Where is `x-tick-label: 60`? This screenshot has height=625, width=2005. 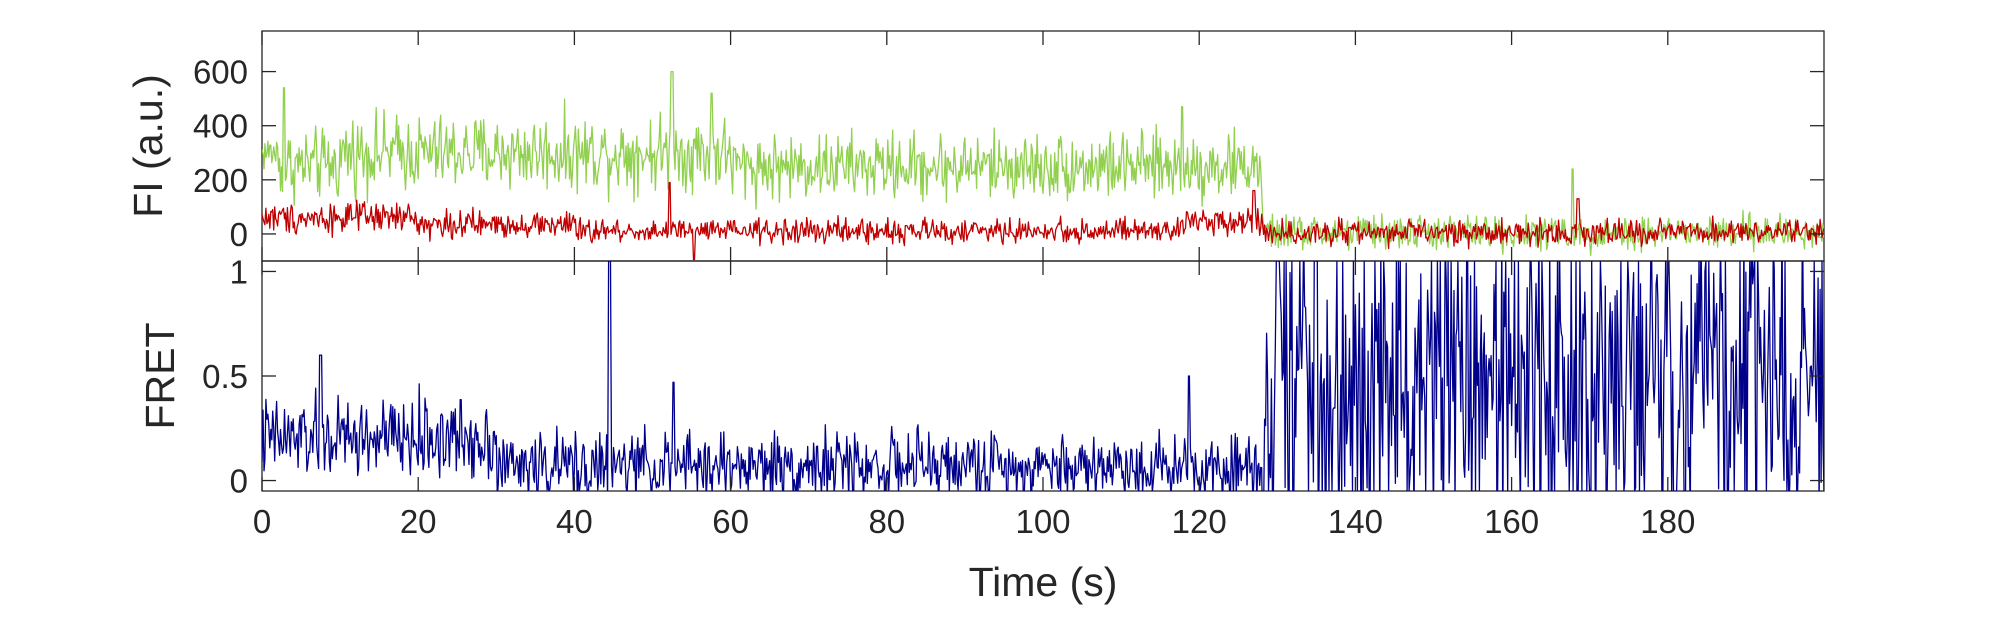
x-tick-label: 60 is located at coordinates (730, 521).